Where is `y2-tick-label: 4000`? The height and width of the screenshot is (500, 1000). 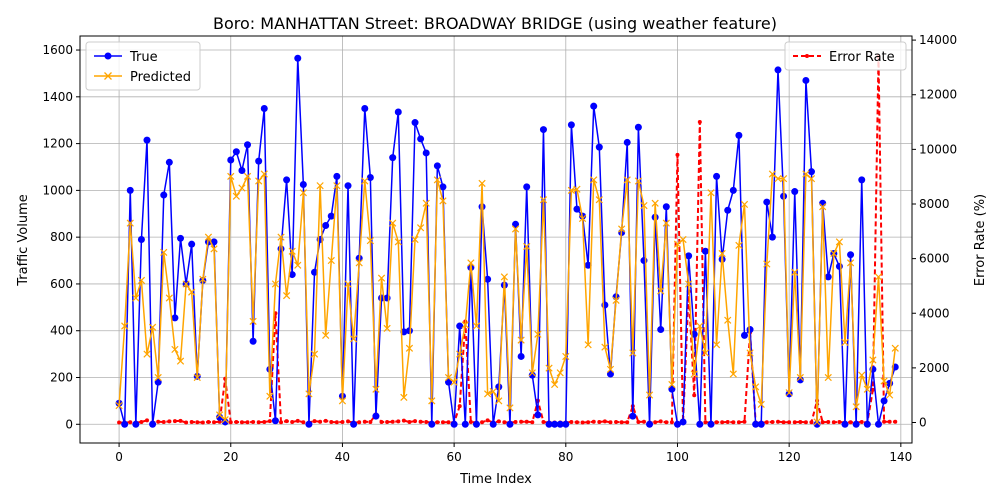 y2-tick-label: 4000 is located at coordinates (934, 313).